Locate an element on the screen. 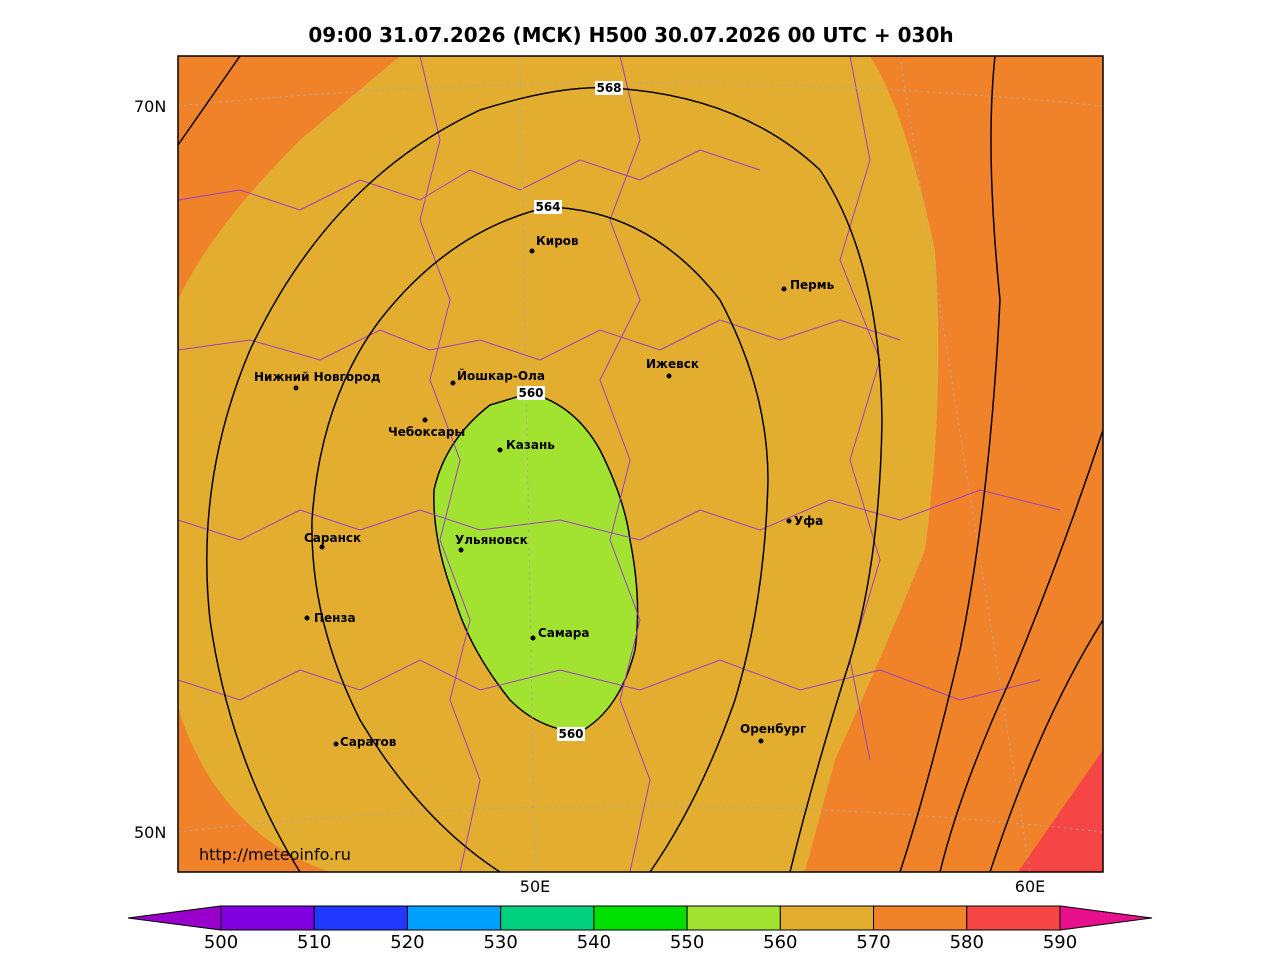 This screenshot has width=1281, height=963. colorbar-tick-label: 500 is located at coordinates (221, 942).